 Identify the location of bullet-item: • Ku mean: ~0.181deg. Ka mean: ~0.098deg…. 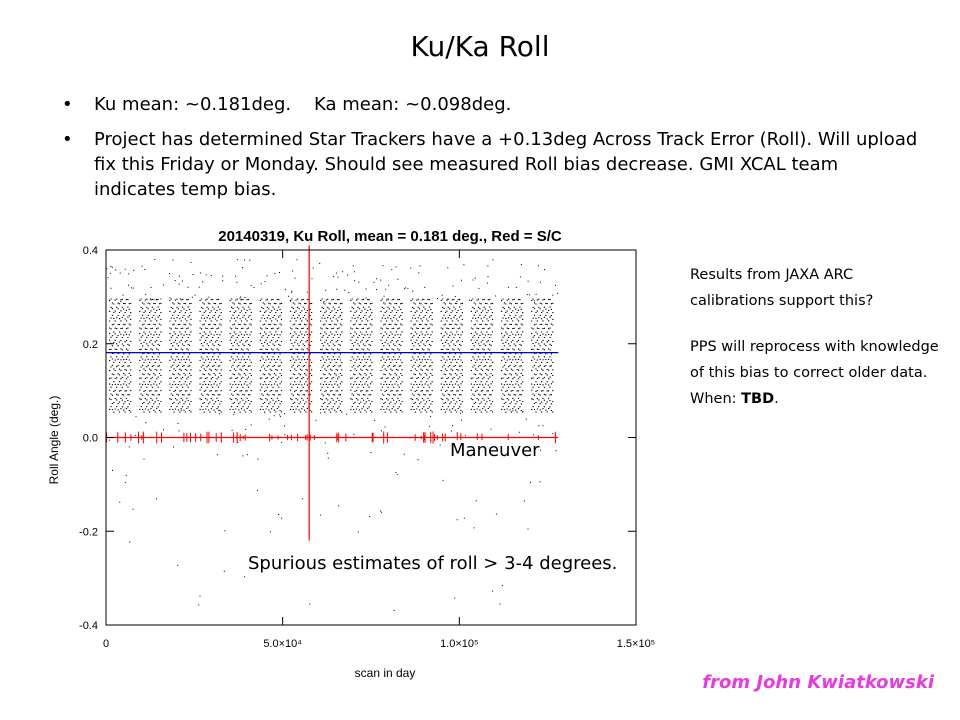
(492, 104).